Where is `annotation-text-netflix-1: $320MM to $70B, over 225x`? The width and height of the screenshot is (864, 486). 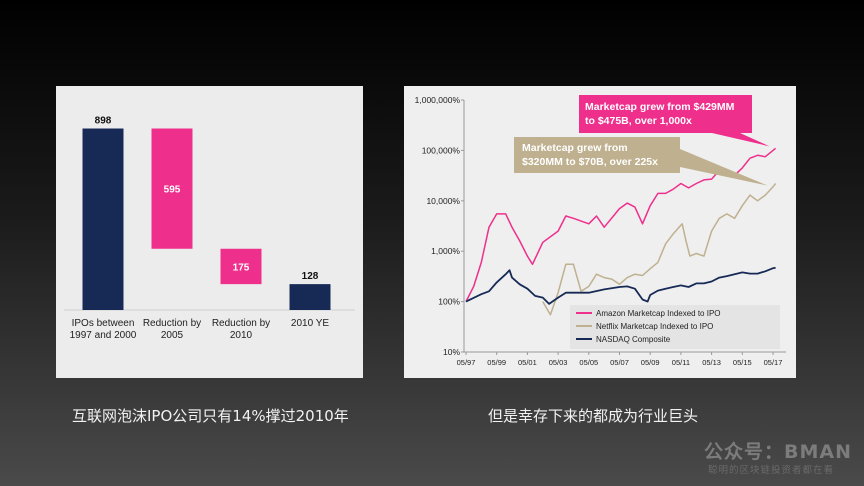
annotation-text-netflix-1: $320MM to $70B, over 225x is located at coordinates (590, 162).